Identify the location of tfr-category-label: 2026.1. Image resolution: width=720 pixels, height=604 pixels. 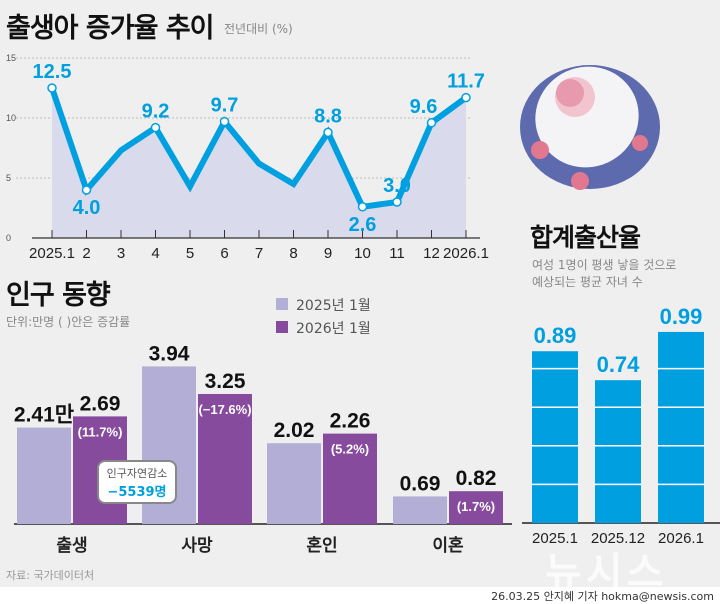
(681, 538).